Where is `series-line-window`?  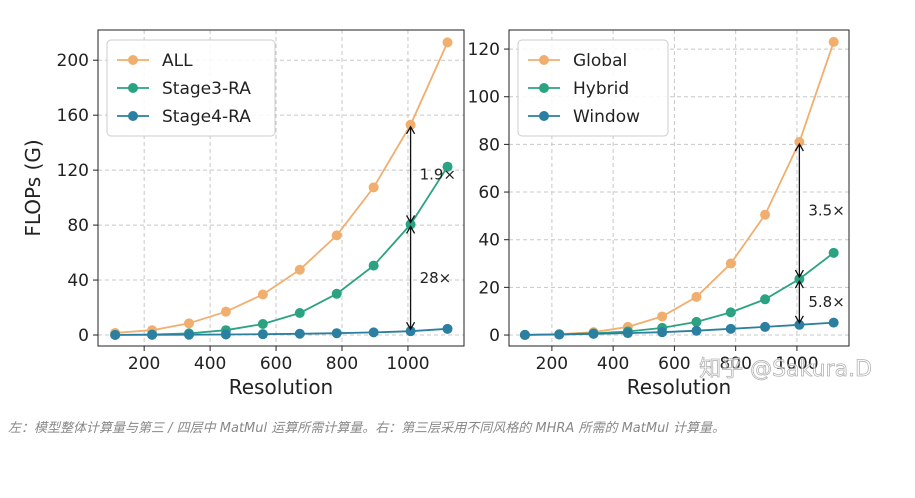
series-line-window is located at coordinates (679, 328).